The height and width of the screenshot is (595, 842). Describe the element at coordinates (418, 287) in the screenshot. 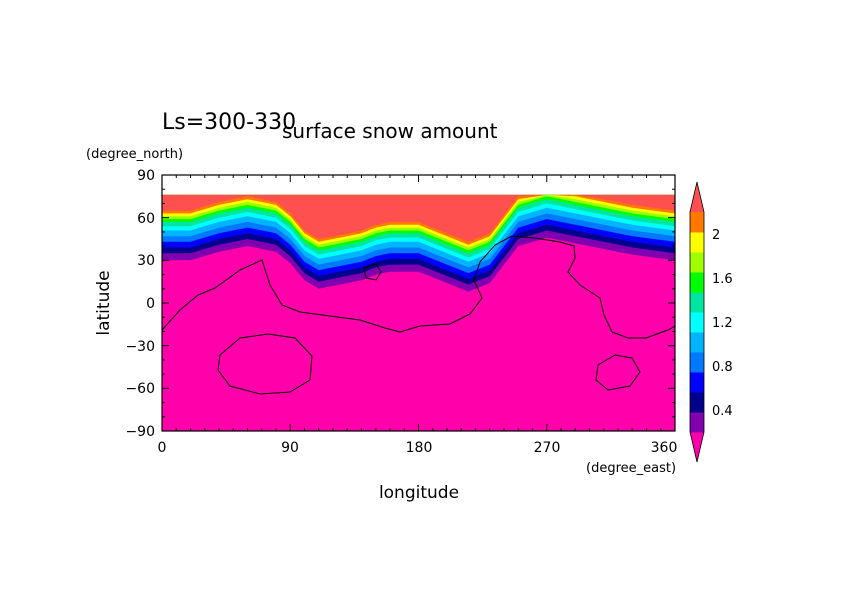

I see `contour-line-main` at that location.